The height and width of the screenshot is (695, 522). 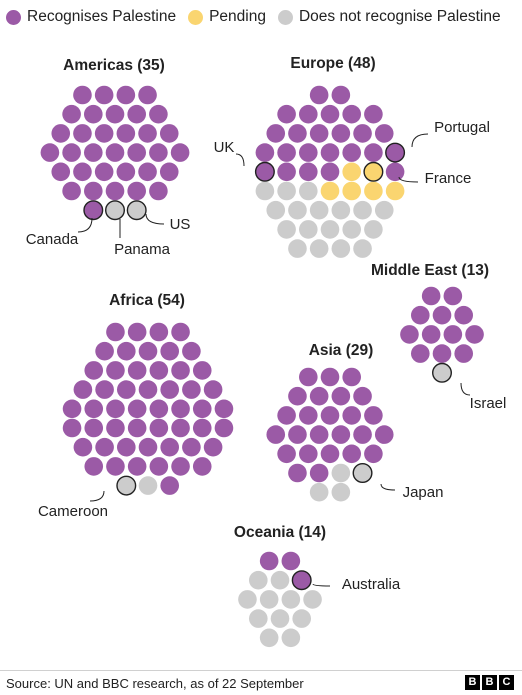 I want to click on country-label-portugal: Portugal, so click(x=462, y=127).